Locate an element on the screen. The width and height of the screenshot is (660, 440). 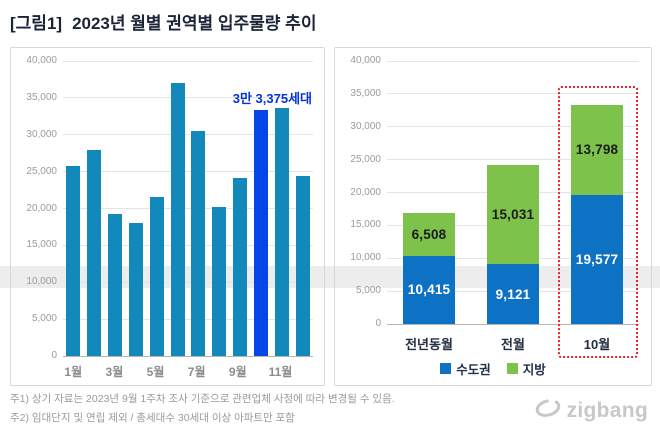
bar-segment-metro: 9,121 is located at coordinates (513, 294).